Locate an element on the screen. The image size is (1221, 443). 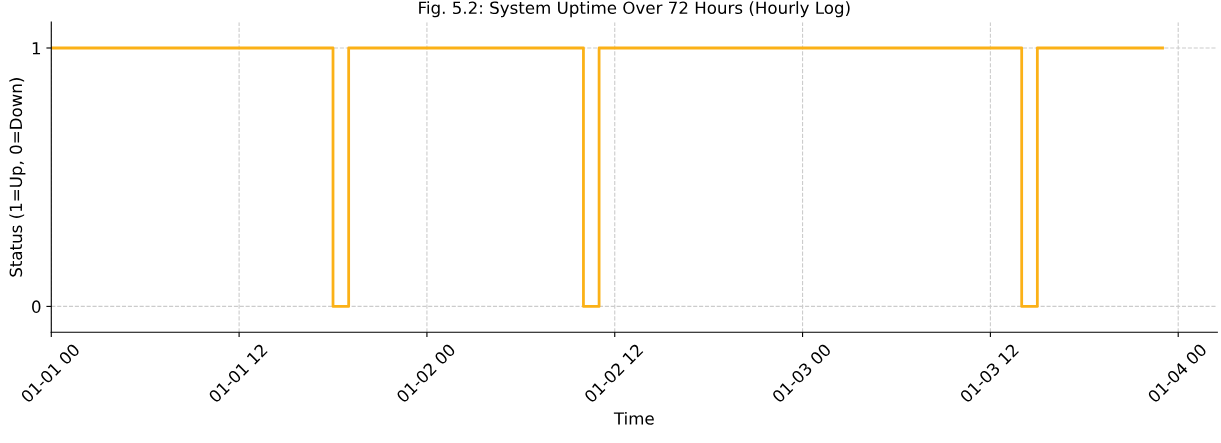
x-axis-title: Time is located at coordinates (633, 418).